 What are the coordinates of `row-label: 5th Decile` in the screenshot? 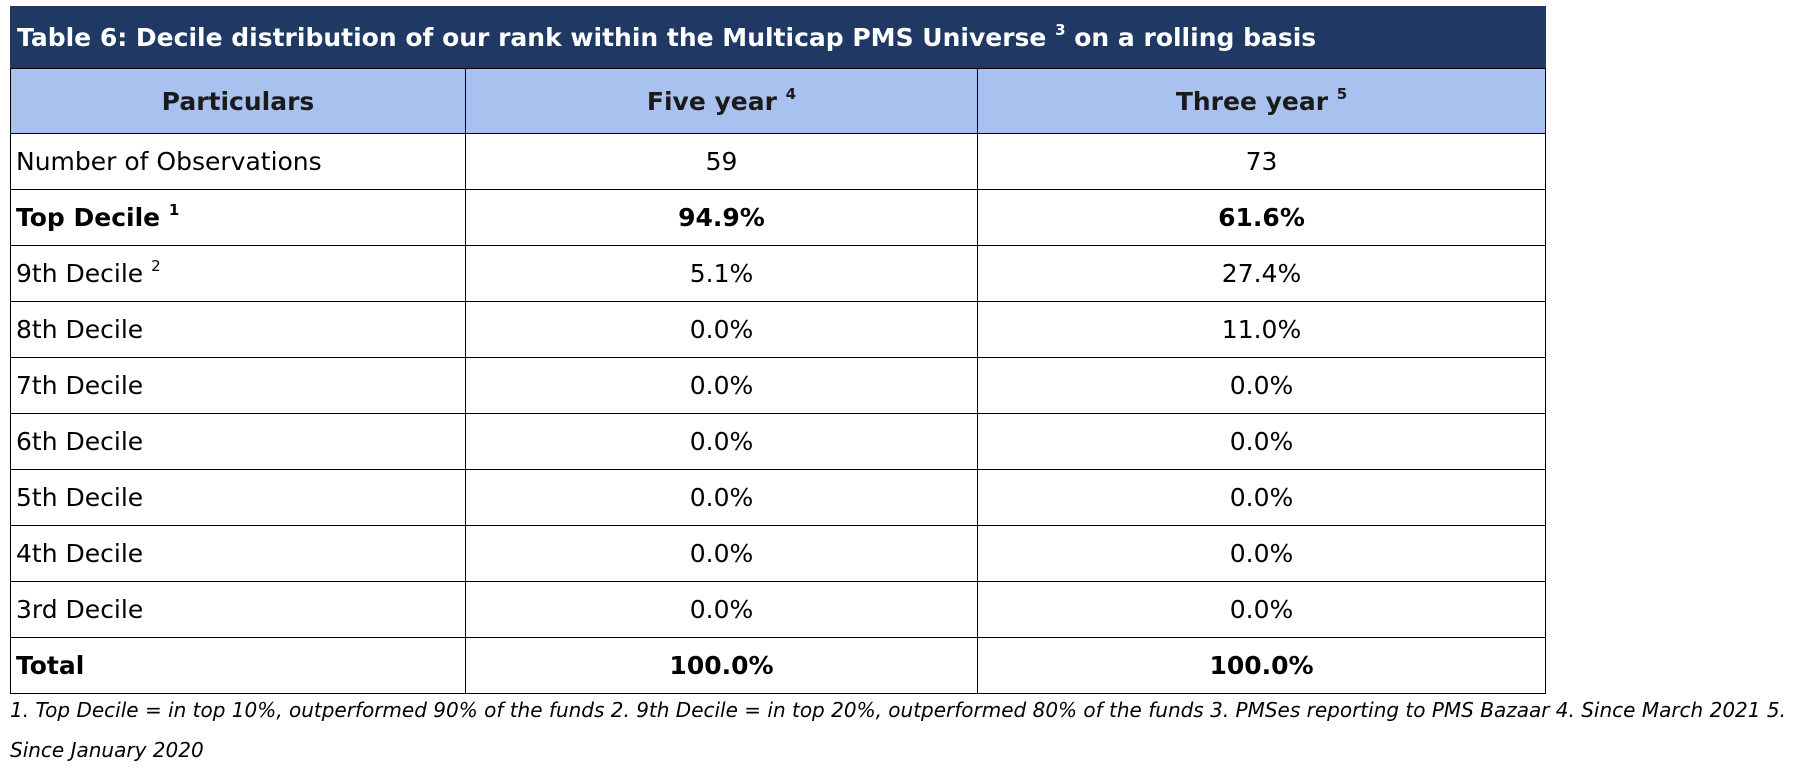 It's located at (80, 497).